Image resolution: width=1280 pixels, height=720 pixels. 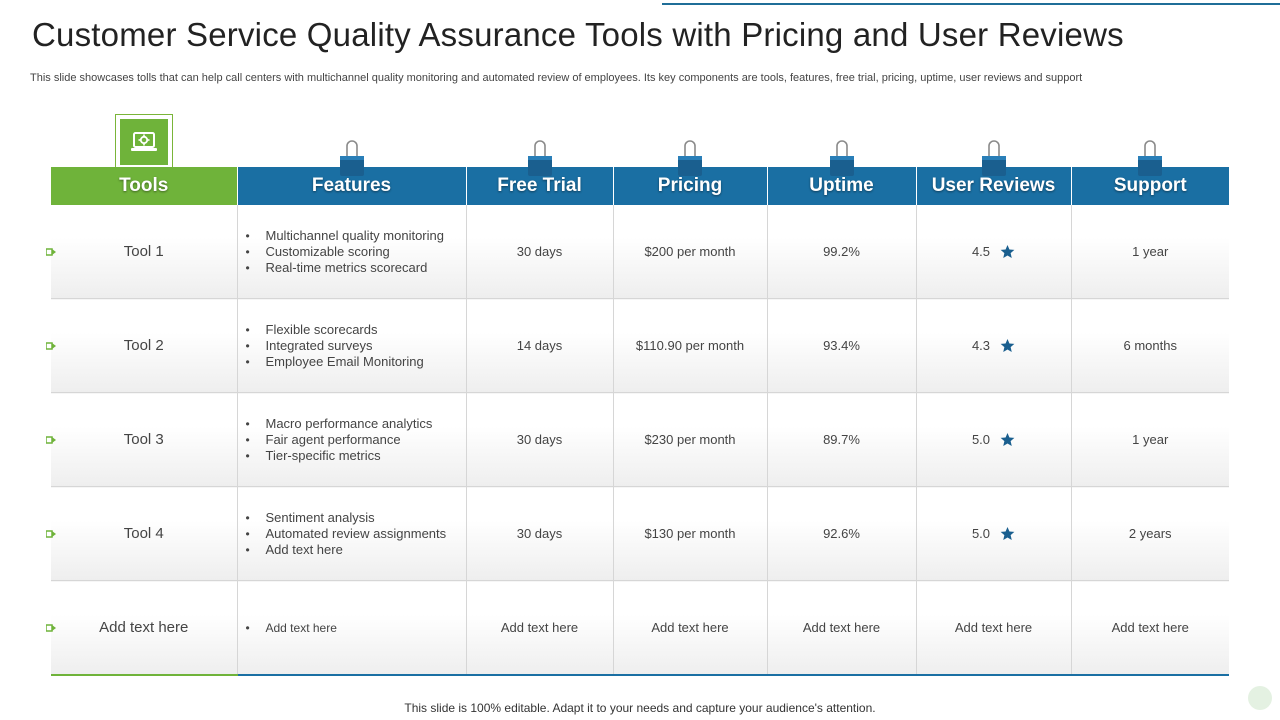 I want to click on header-support: Support, so click(x=1150, y=172).